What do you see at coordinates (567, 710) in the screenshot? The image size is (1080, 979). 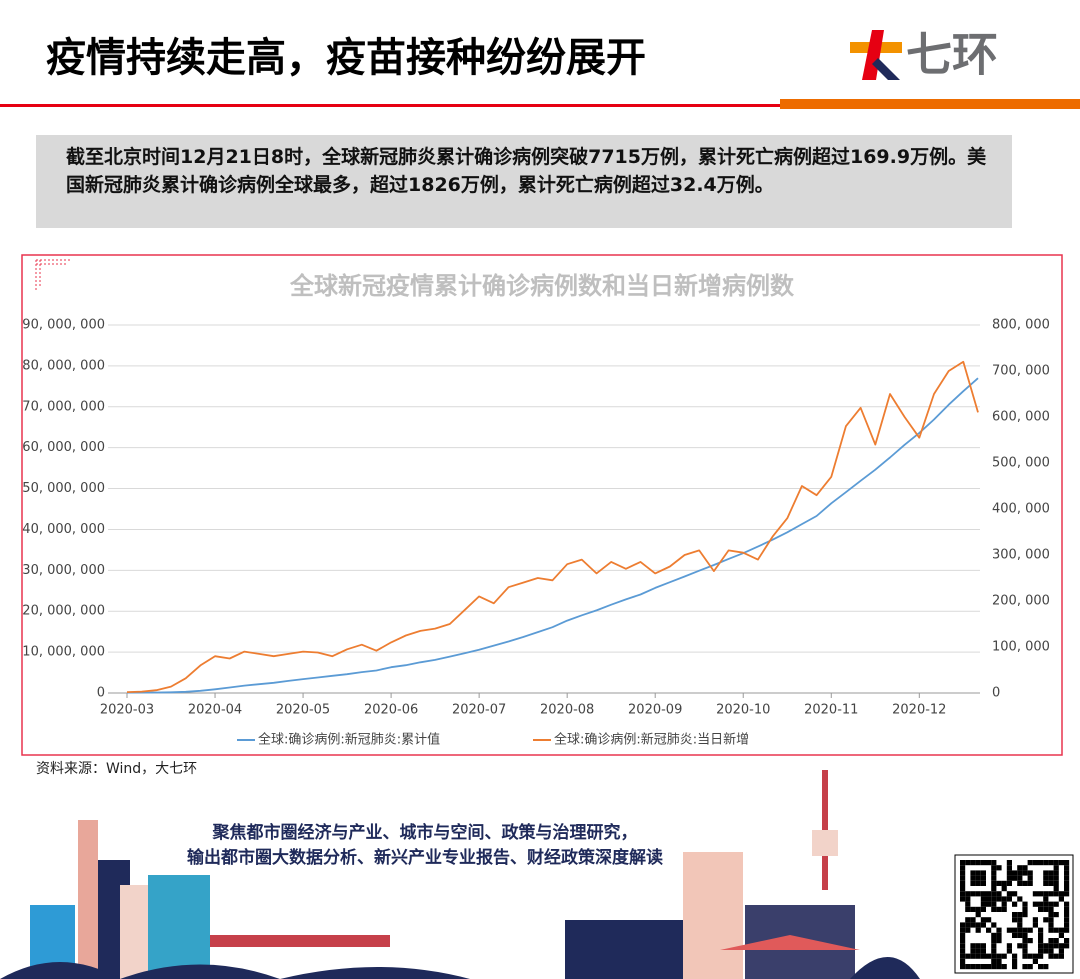 I see `x-tick-label: 2020-08` at bounding box center [567, 710].